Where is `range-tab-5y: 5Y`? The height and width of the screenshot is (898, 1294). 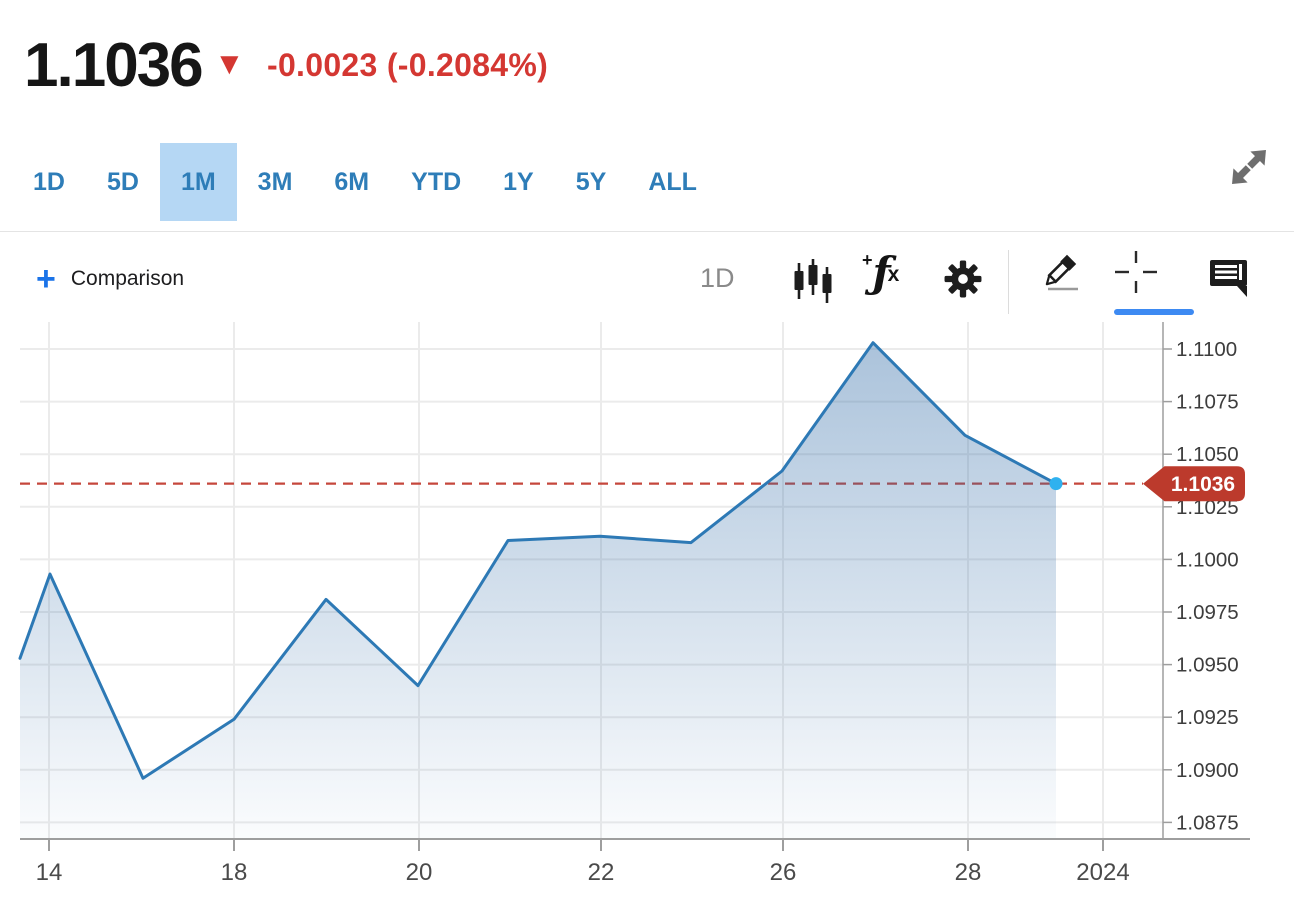
range-tab-5y: 5Y is located at coordinates (591, 182).